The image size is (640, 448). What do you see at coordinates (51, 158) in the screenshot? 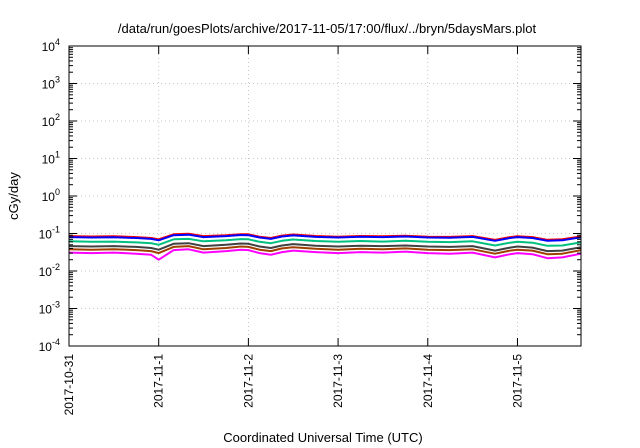
I see `y-tick-label: 10¹` at bounding box center [51, 158].